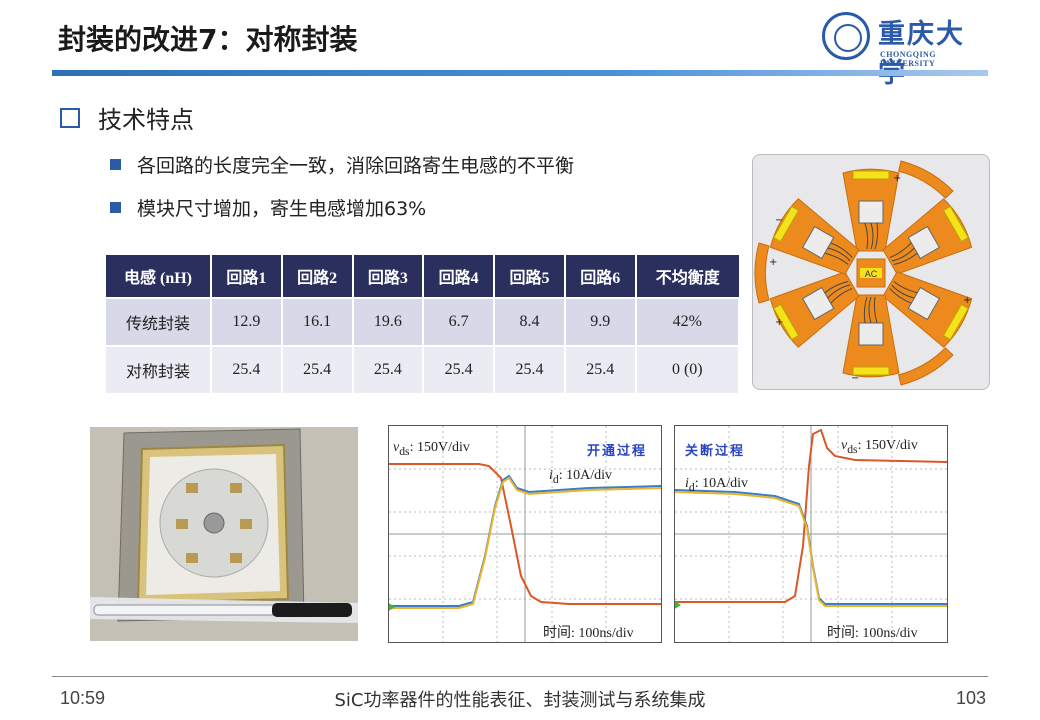  I want to click on table-row: 对称封装 25.4 25.4 25.4 25.4 25.4 25.4 0 (0), so click(423, 369).